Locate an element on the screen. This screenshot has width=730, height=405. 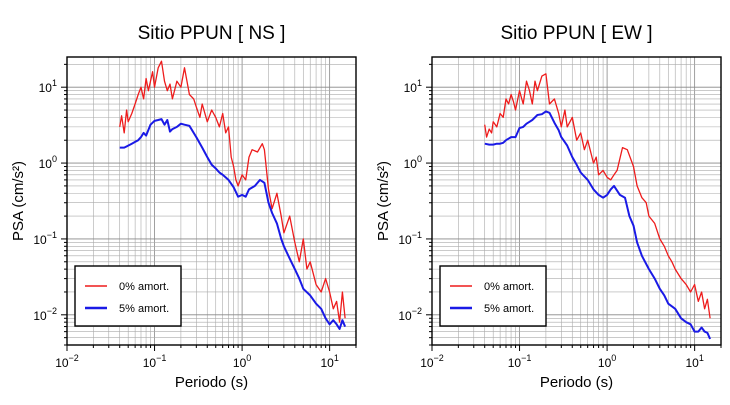
chart-title: Sitio PPUN [ EW ] is located at coordinates (576, 33).